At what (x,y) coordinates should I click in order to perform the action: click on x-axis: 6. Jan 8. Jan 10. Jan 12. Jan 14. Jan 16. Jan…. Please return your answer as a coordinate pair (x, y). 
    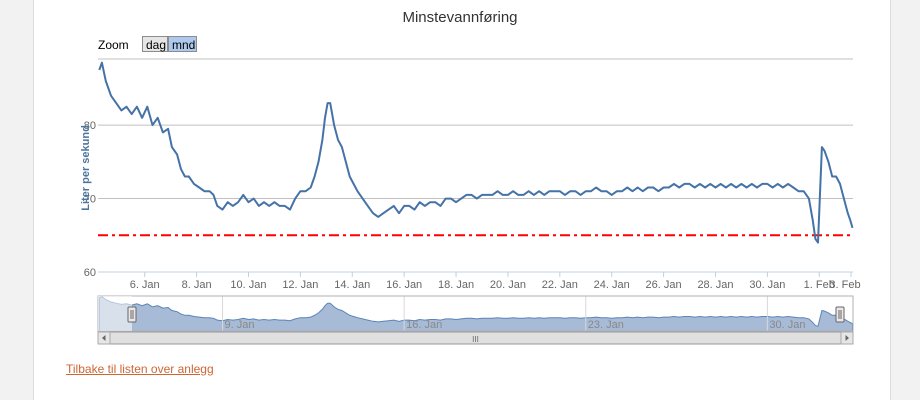
    Looking at the image, I should click on (479, 281).